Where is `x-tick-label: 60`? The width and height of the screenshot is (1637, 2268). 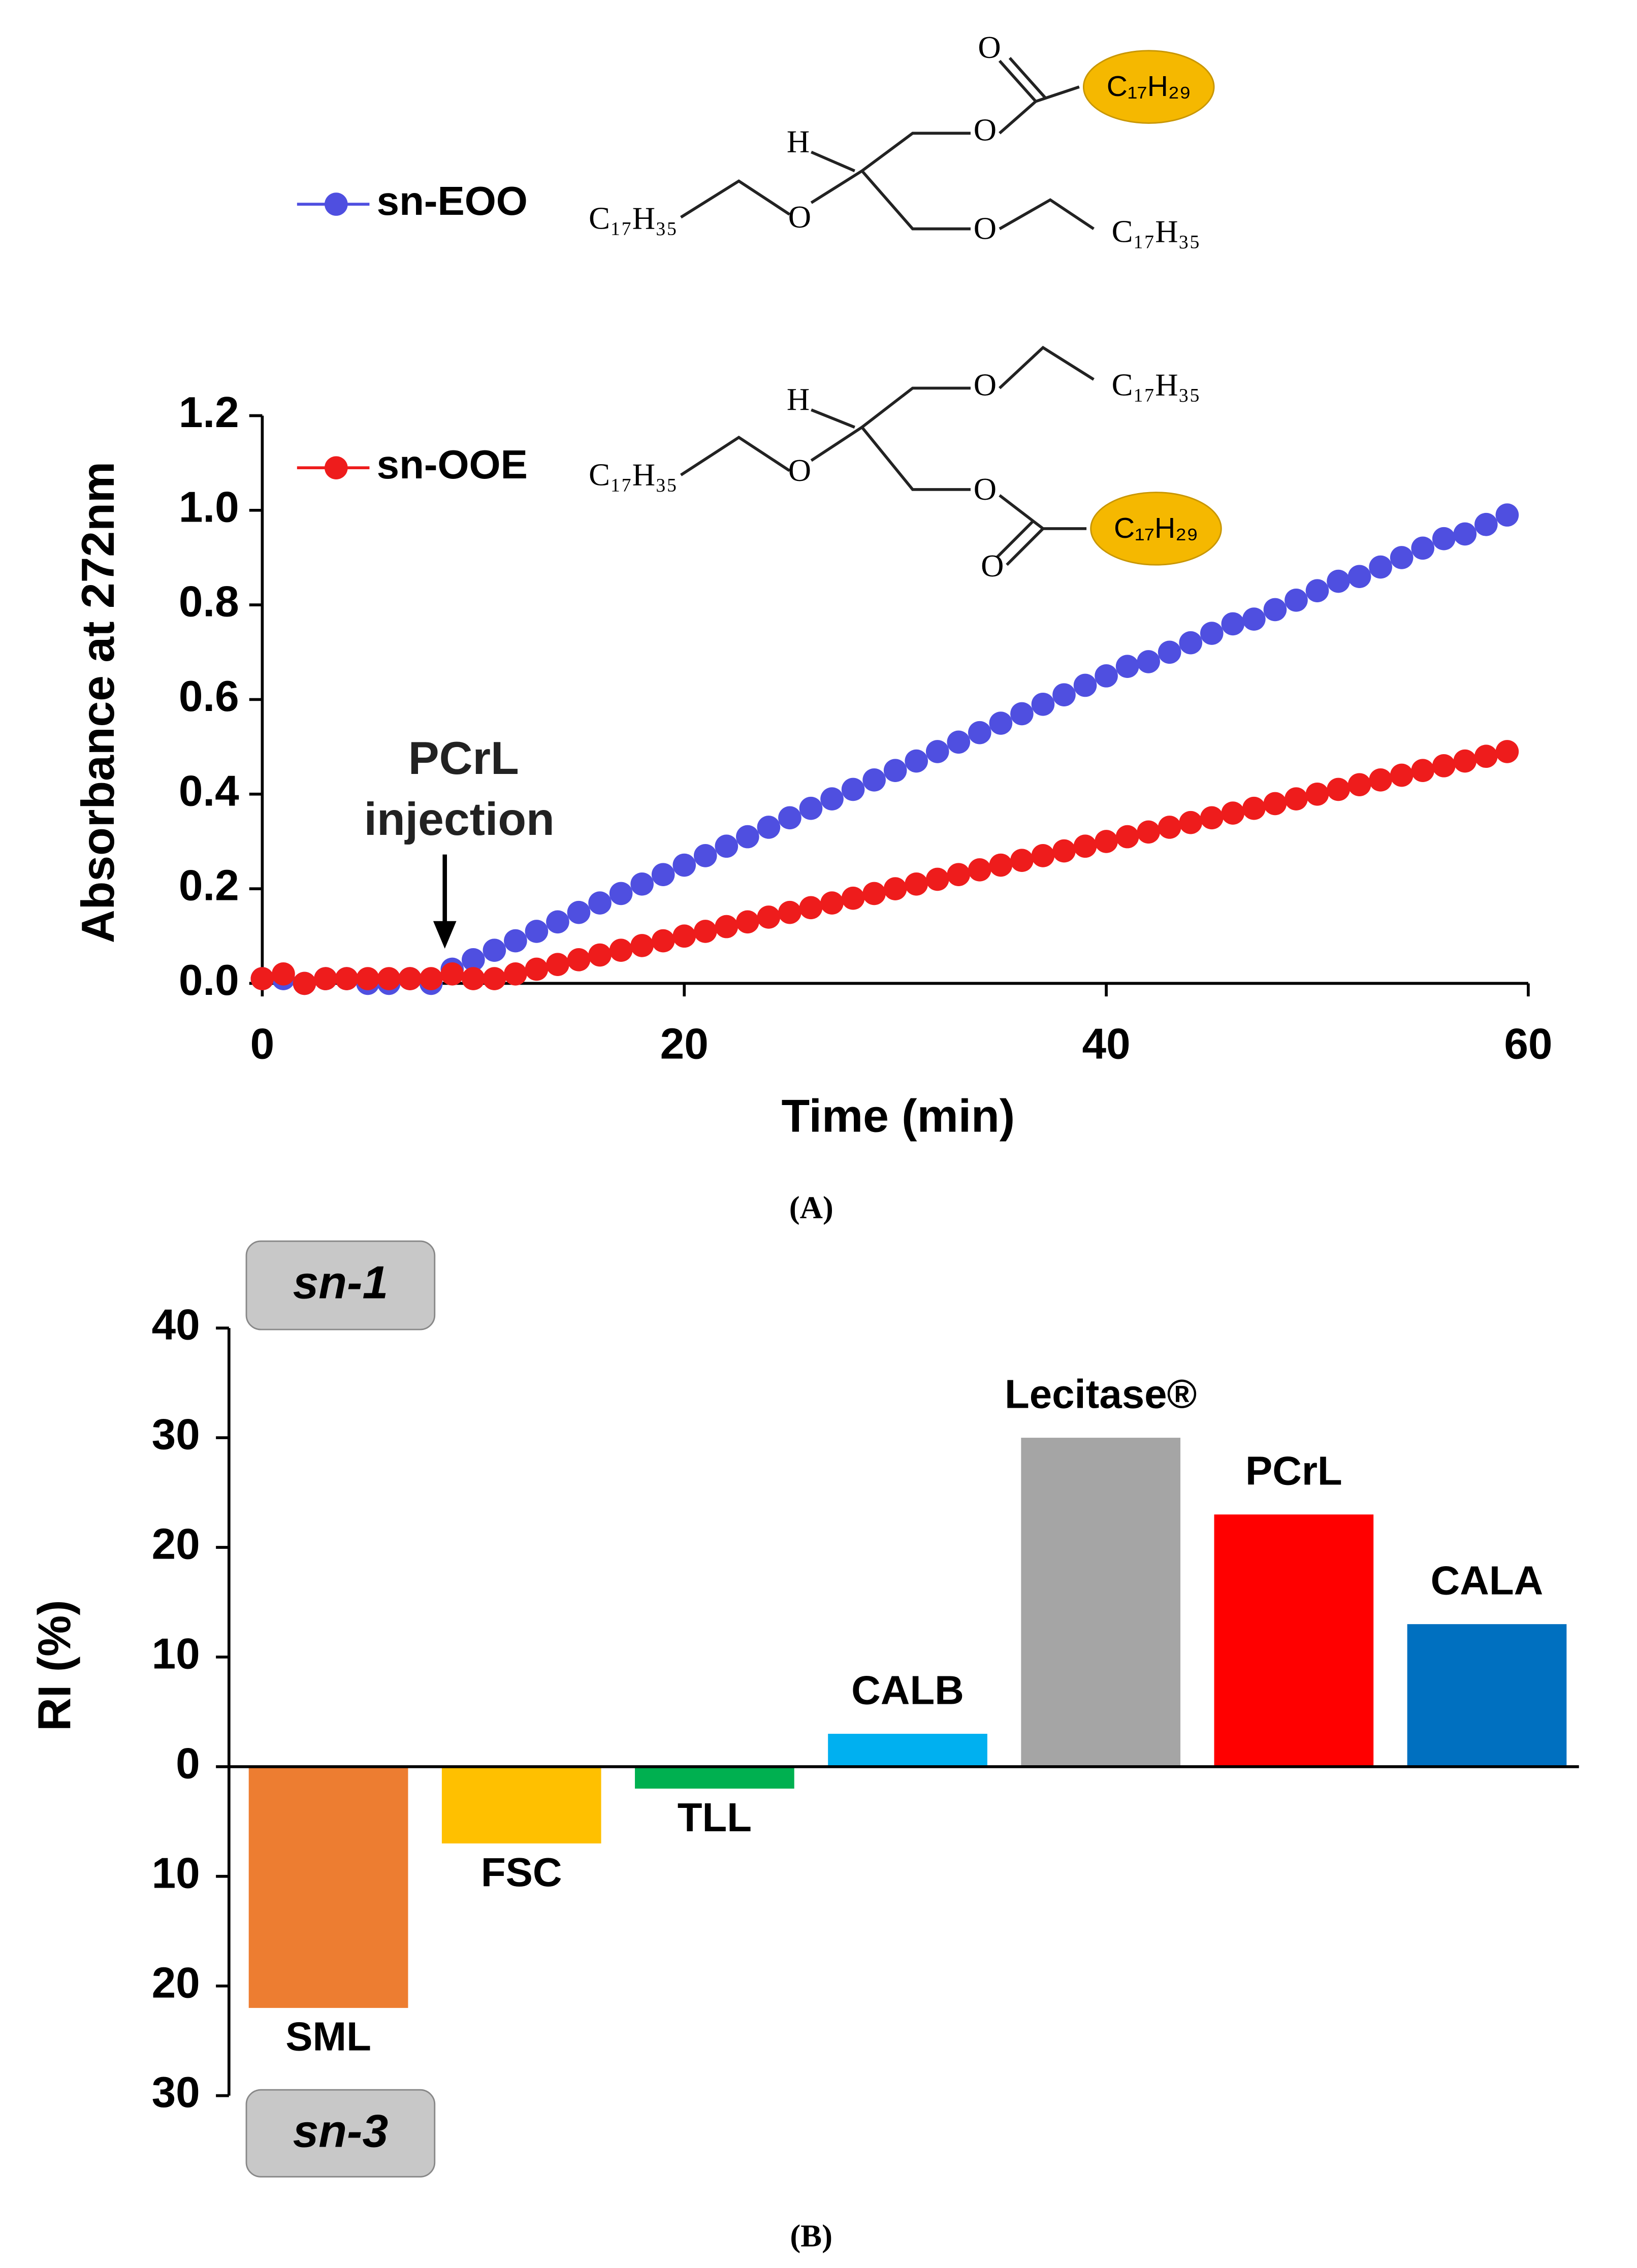 x-tick-label: 60 is located at coordinates (1528, 1044).